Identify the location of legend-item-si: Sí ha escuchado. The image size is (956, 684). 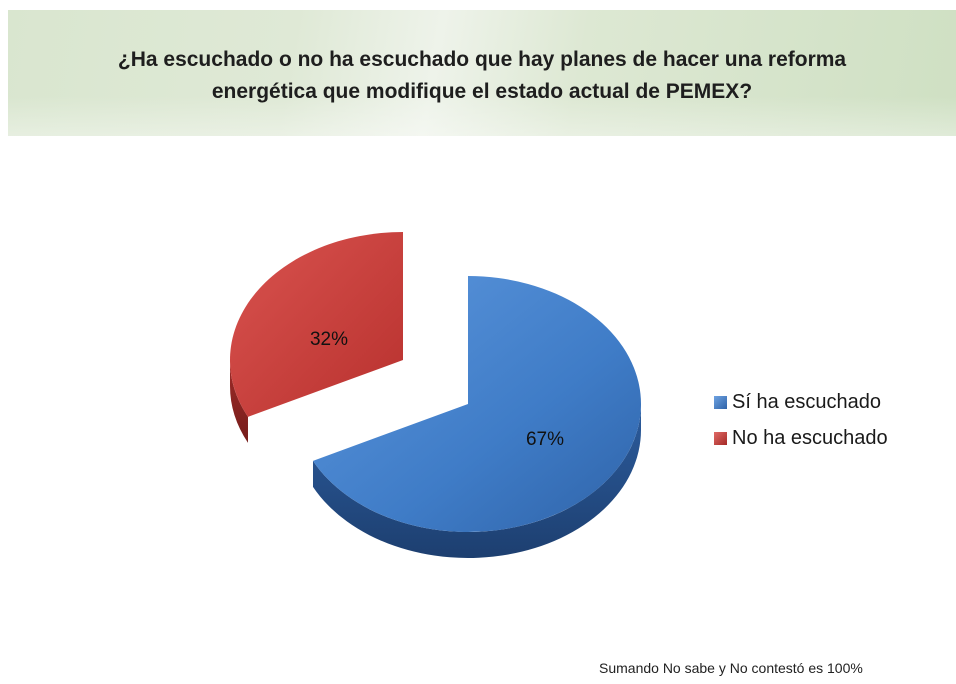
(801, 402).